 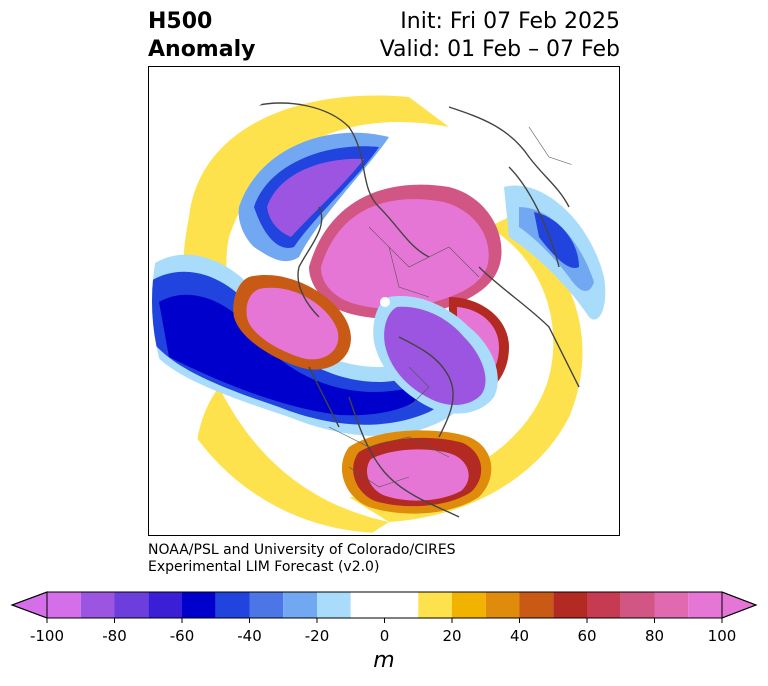 What do you see at coordinates (202, 49) in the screenshot?
I see `title-anomaly: Anomaly` at bounding box center [202, 49].